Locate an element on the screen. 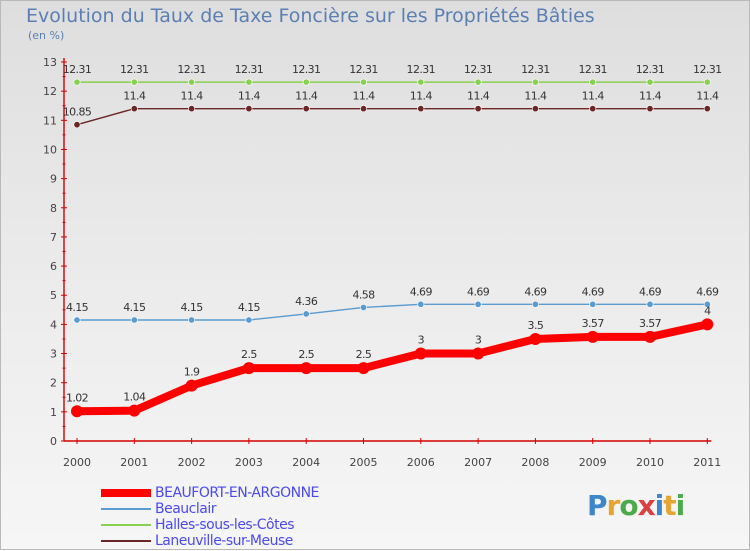 This screenshot has height=551, width=750. x-tick-label: 2010 is located at coordinates (650, 462).